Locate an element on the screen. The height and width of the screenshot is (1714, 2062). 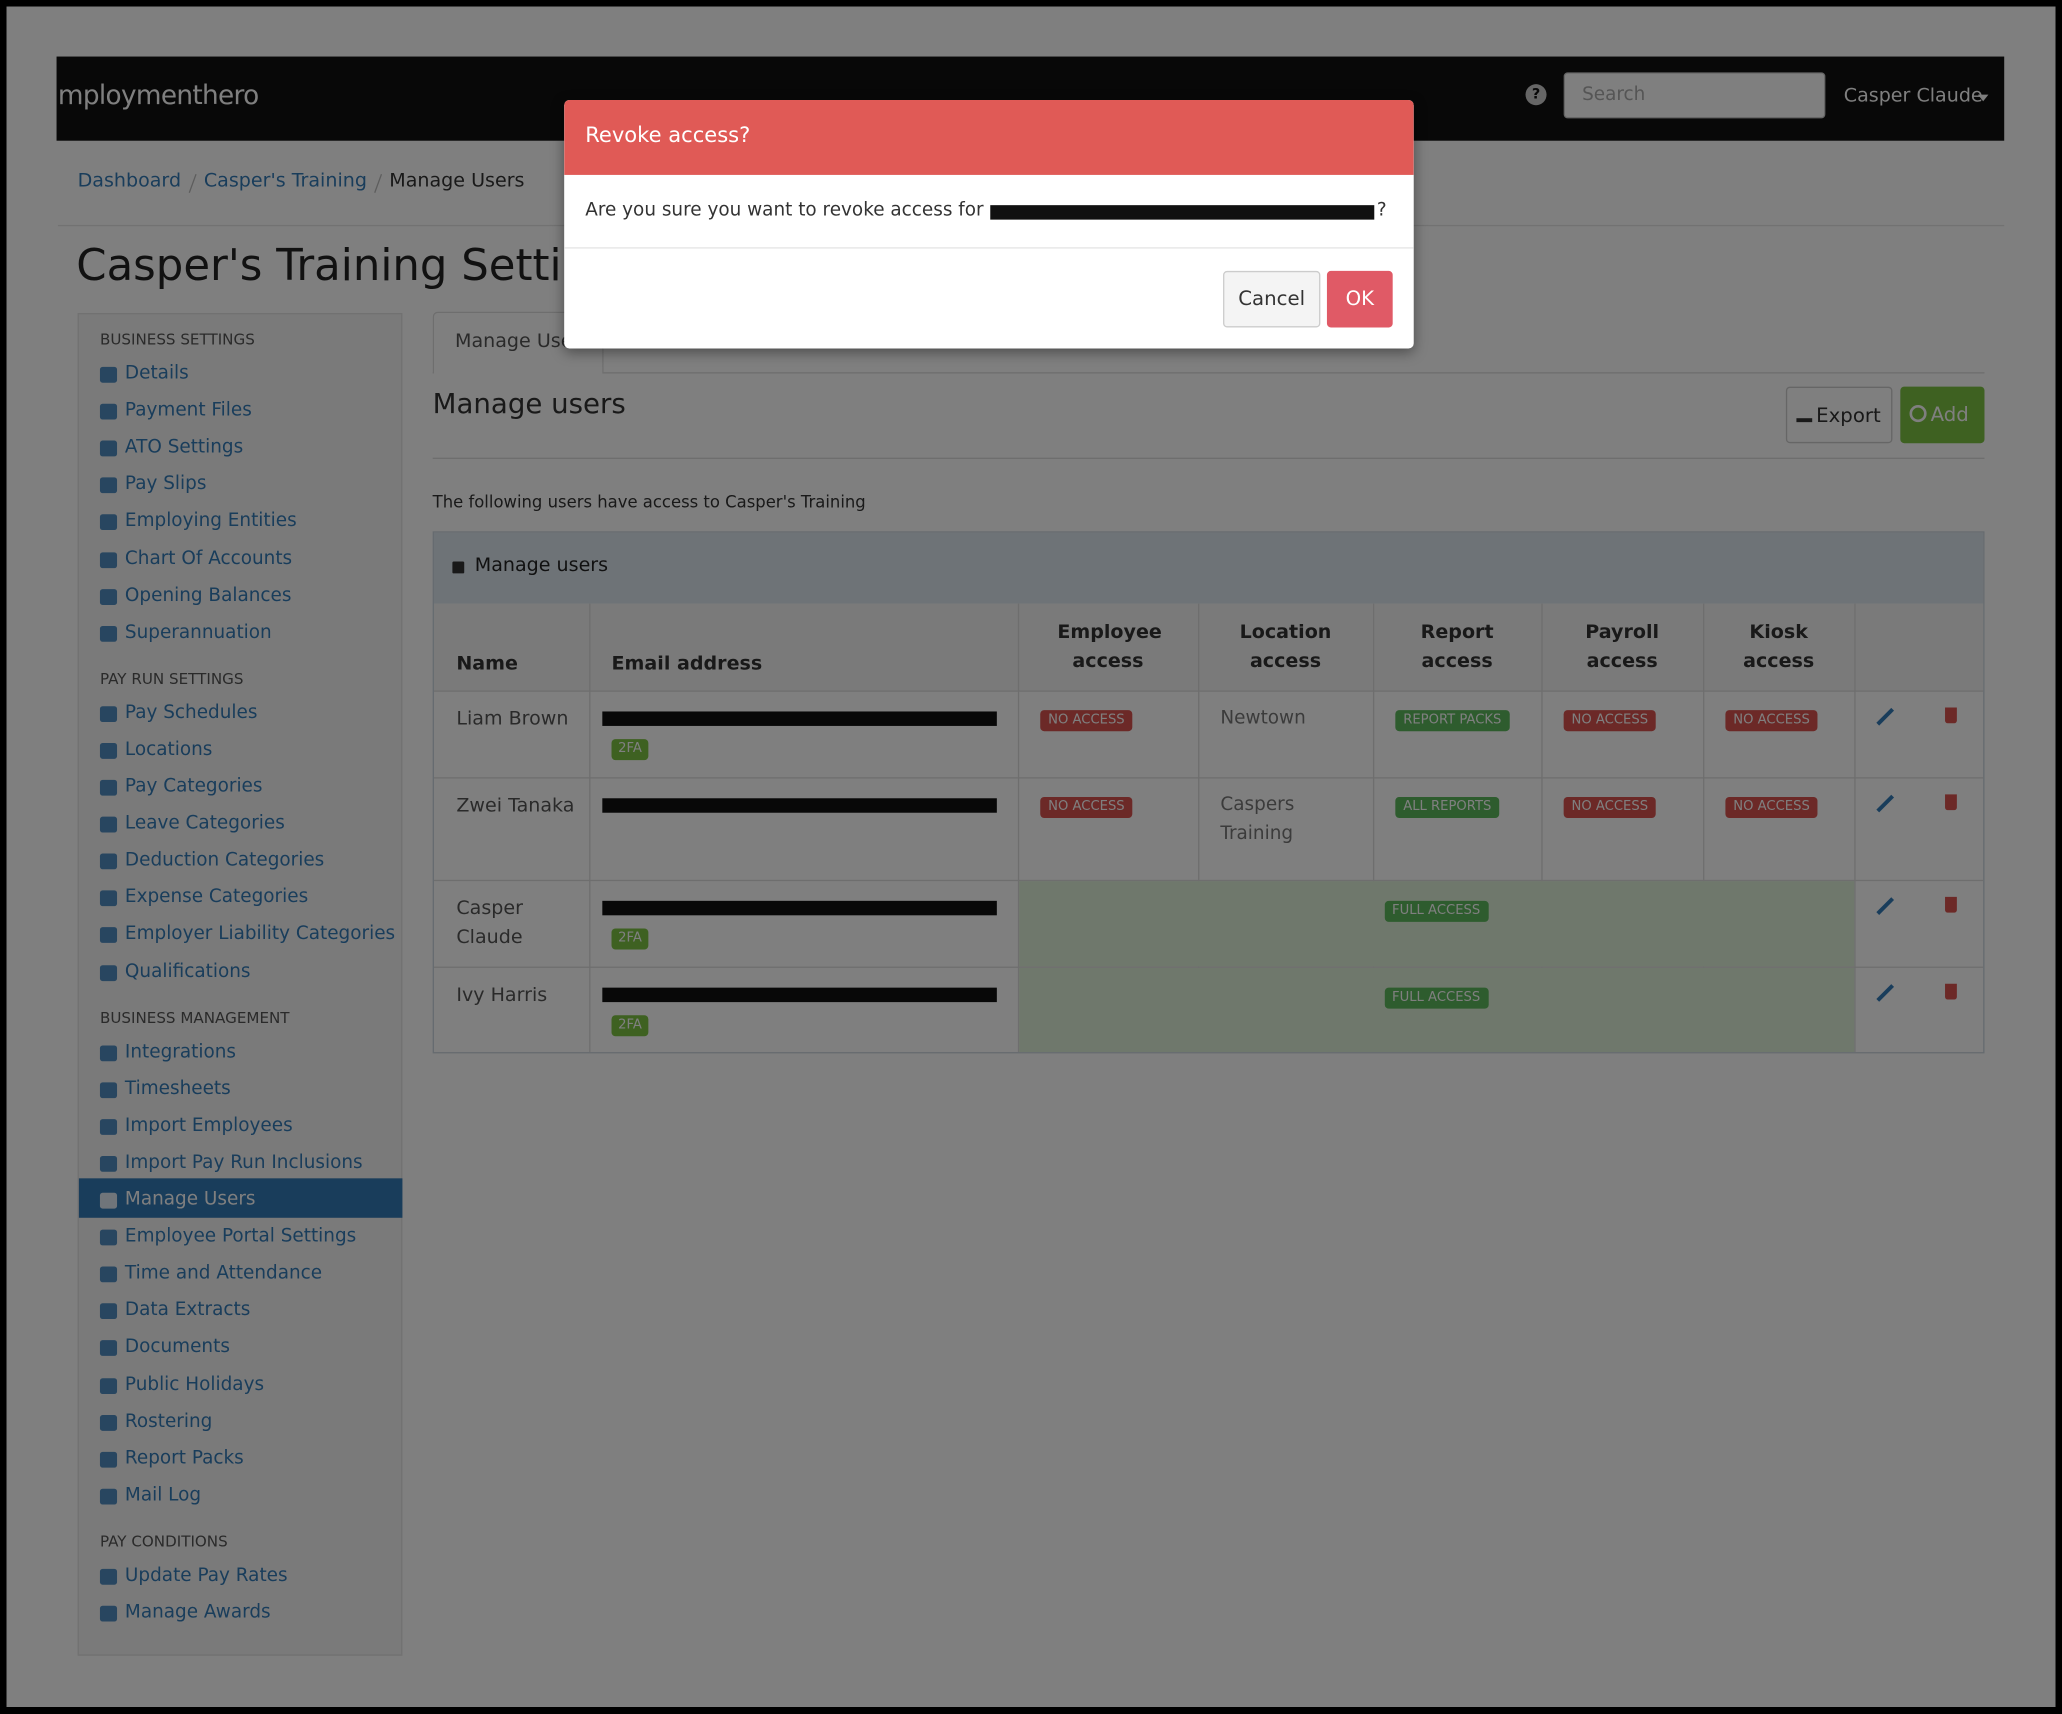
modal-title: Revoke access? is located at coordinates (668, 135).